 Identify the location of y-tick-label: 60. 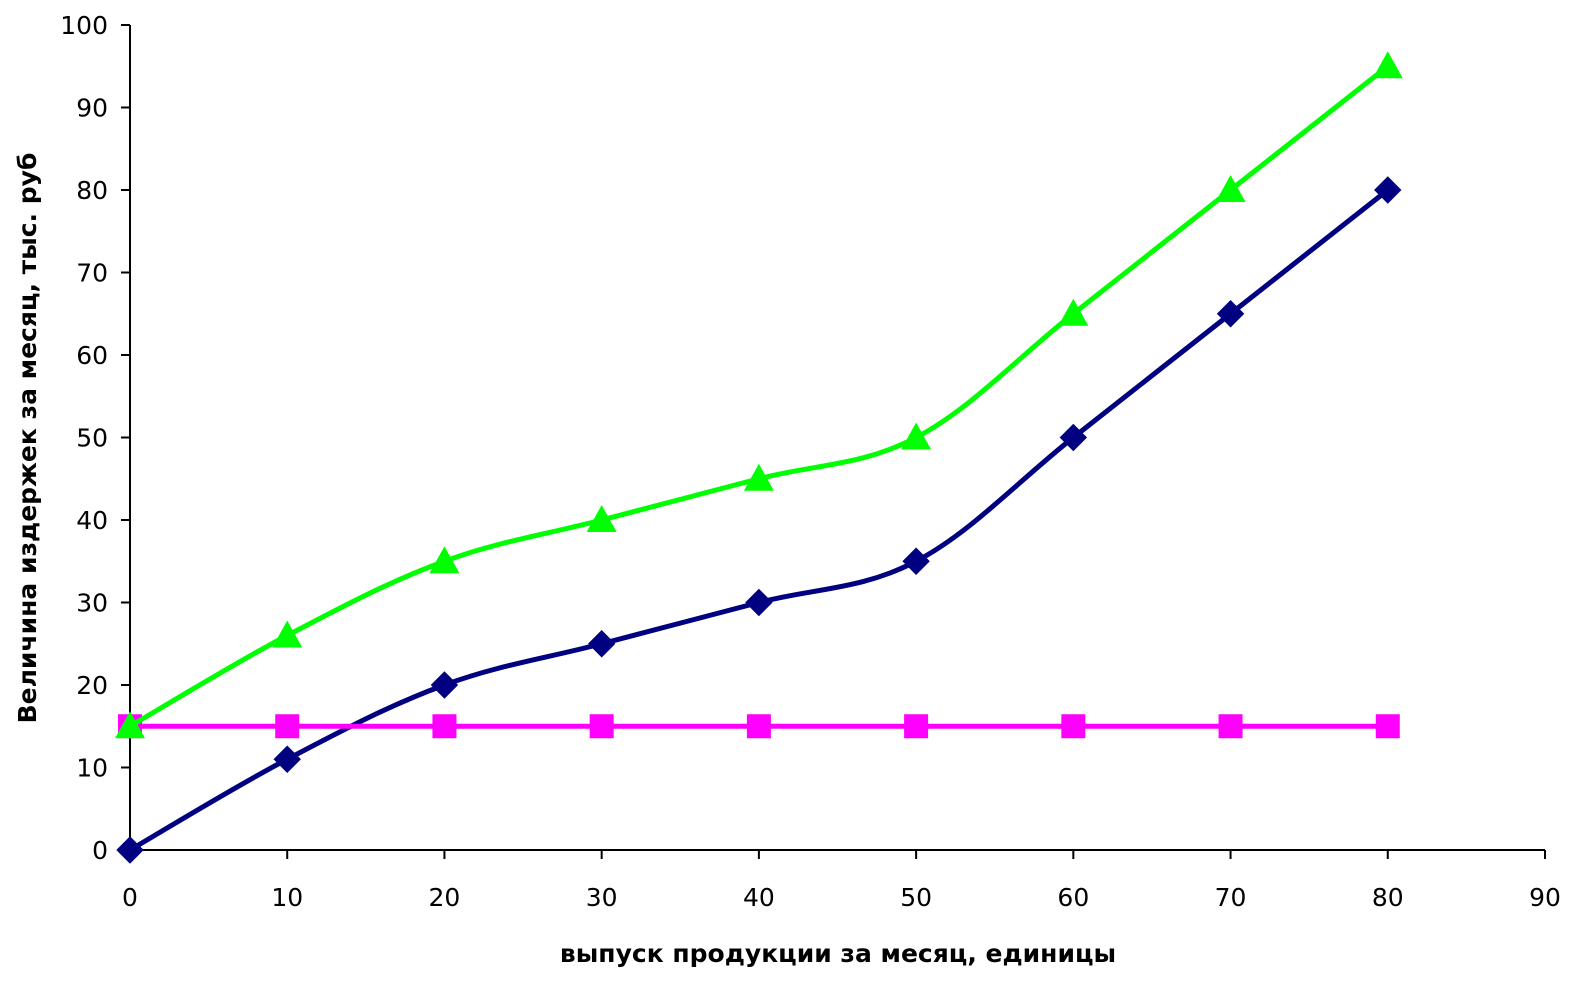
(92, 355).